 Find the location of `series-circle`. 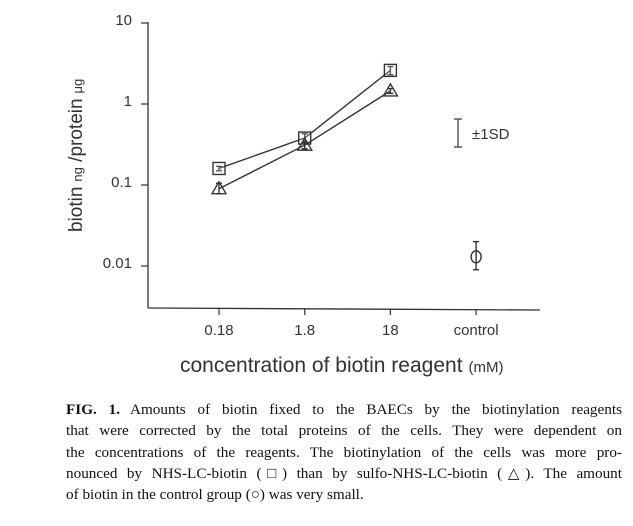

series-circle is located at coordinates (476, 255).